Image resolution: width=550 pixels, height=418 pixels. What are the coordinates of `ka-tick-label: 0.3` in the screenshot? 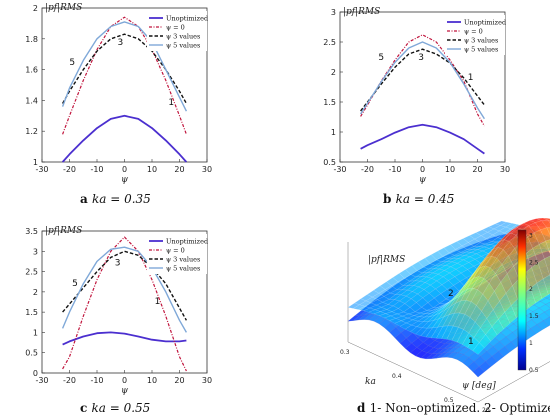 It's located at (345, 352).